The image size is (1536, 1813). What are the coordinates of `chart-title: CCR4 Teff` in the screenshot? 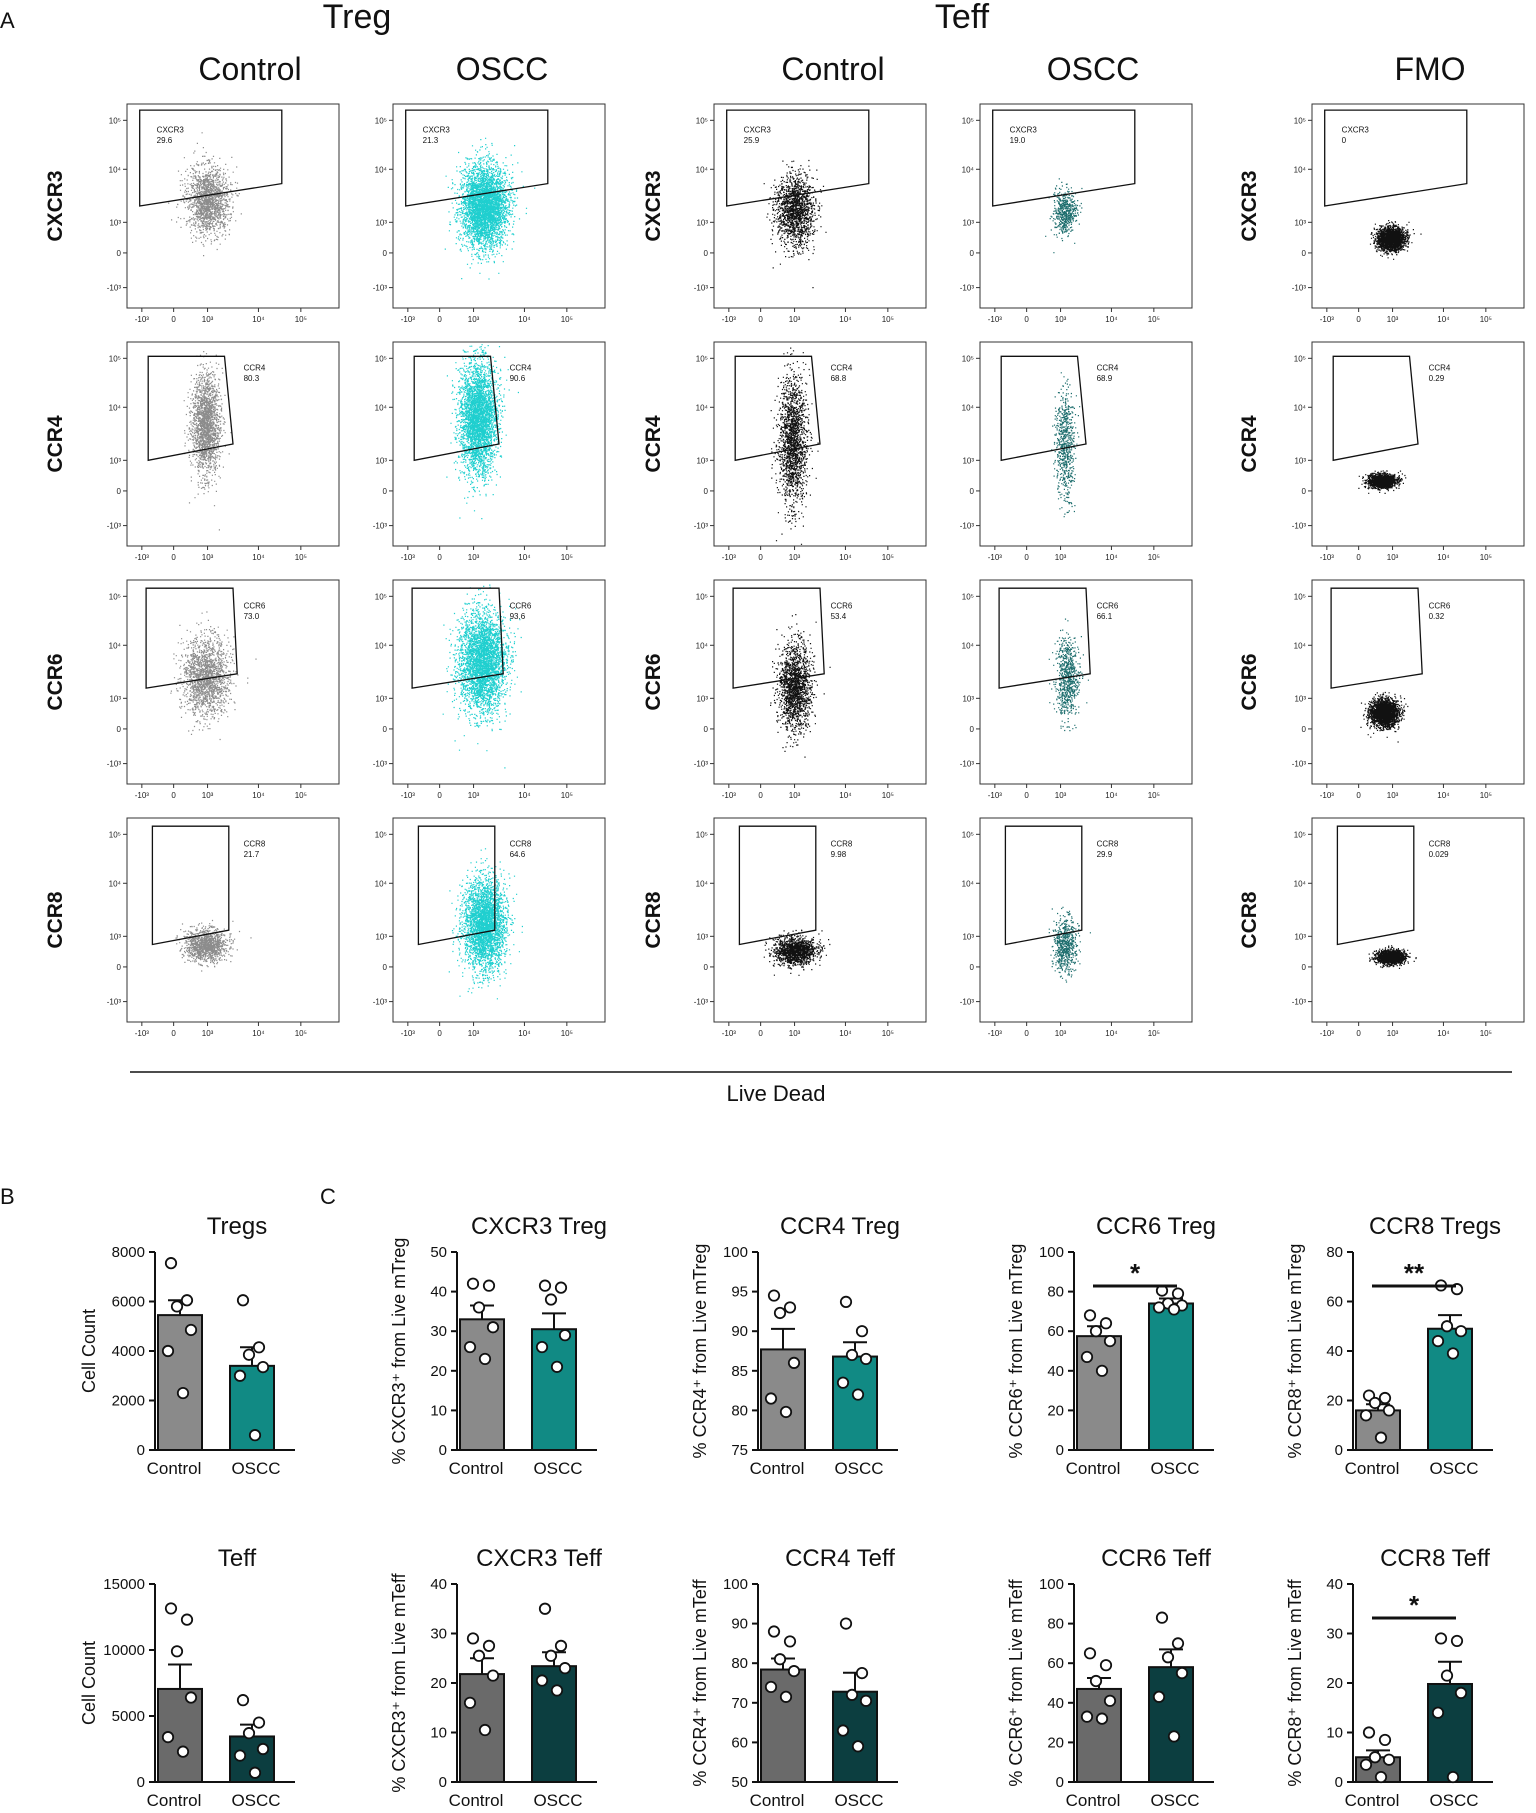 It's located at (840, 1558).